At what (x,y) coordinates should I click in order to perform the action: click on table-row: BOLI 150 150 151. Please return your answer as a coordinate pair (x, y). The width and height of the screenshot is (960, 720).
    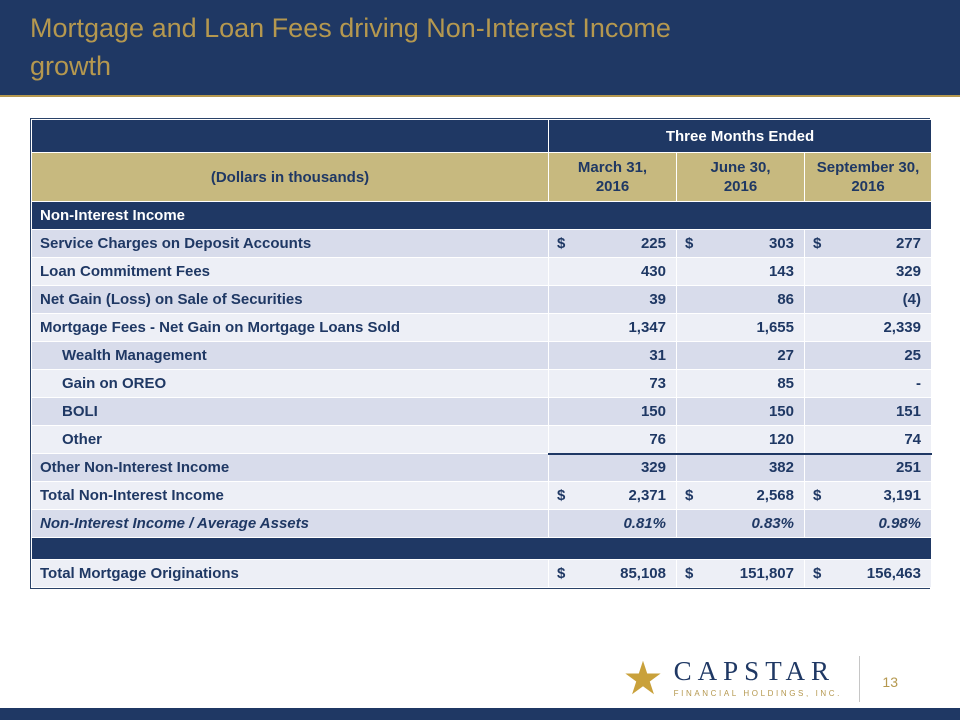
    Looking at the image, I should click on (481, 411).